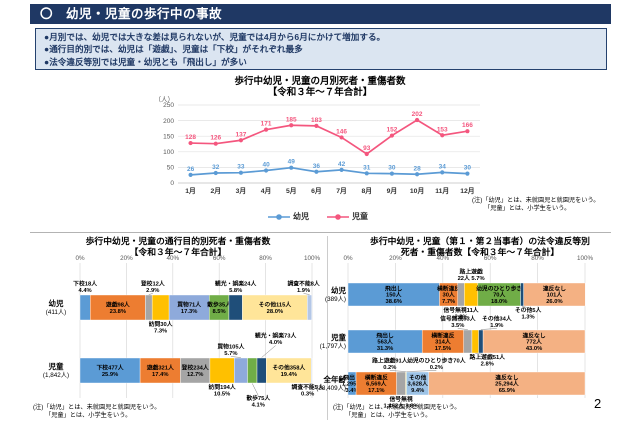  Describe the element at coordinates (172, 183) in the screenshot. I see `svg-text: 0` at that location.